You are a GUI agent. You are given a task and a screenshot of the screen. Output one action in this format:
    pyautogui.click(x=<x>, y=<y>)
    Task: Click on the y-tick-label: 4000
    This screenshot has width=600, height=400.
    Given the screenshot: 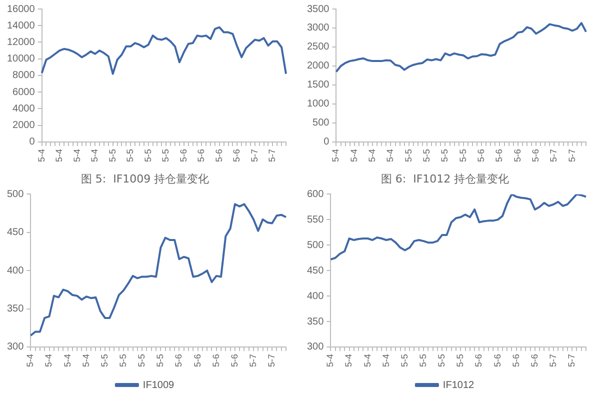 What is the action you would take?
    pyautogui.click(x=24, y=108)
    